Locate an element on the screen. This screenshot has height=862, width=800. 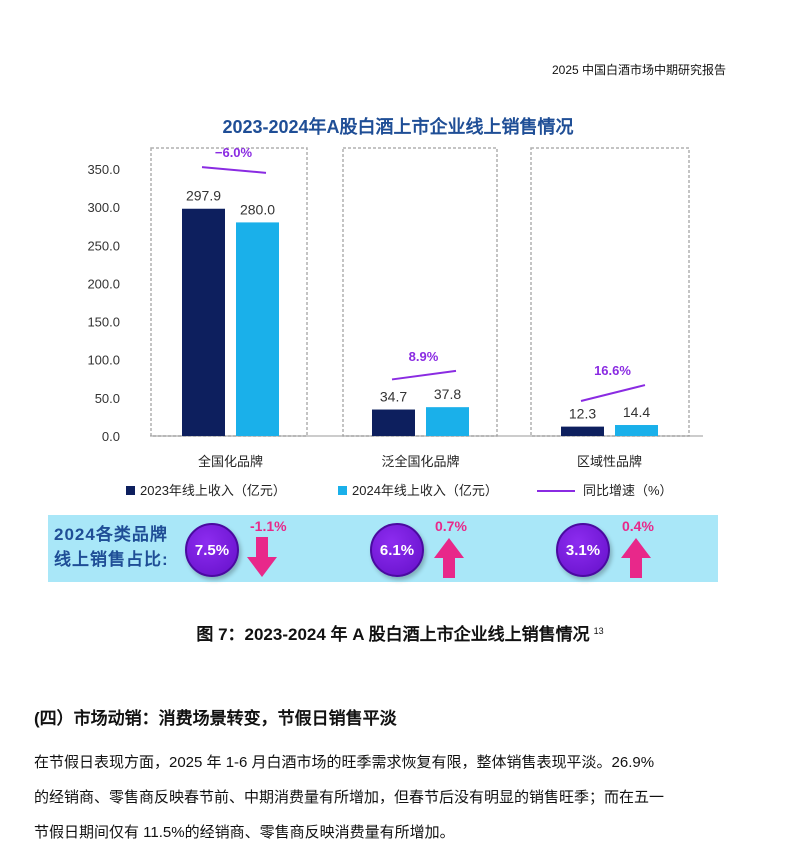
share-circle: 3.1% is located at coordinates (583, 550).